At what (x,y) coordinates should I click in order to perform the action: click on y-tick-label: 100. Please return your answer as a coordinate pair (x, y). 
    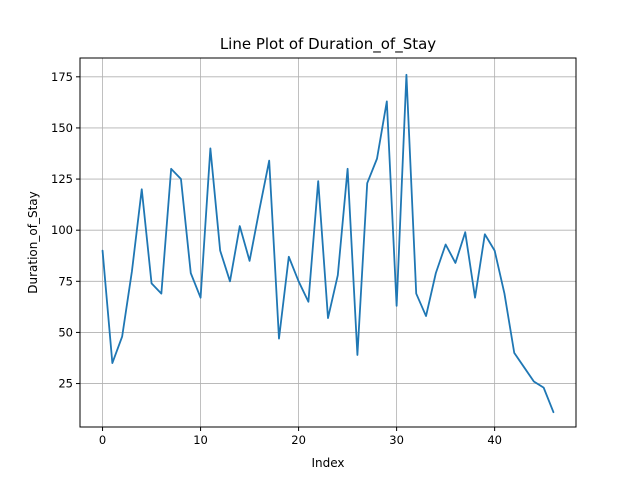
    Looking at the image, I should click on (62, 230).